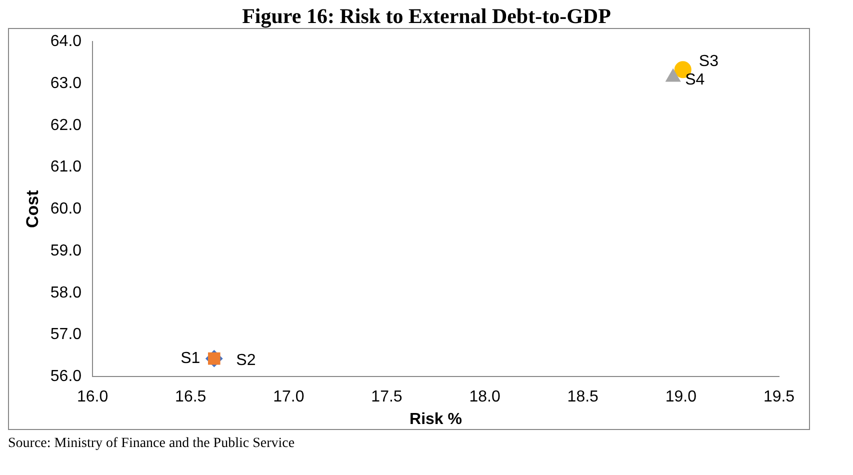  I want to click on series-label: S3, so click(708, 61).